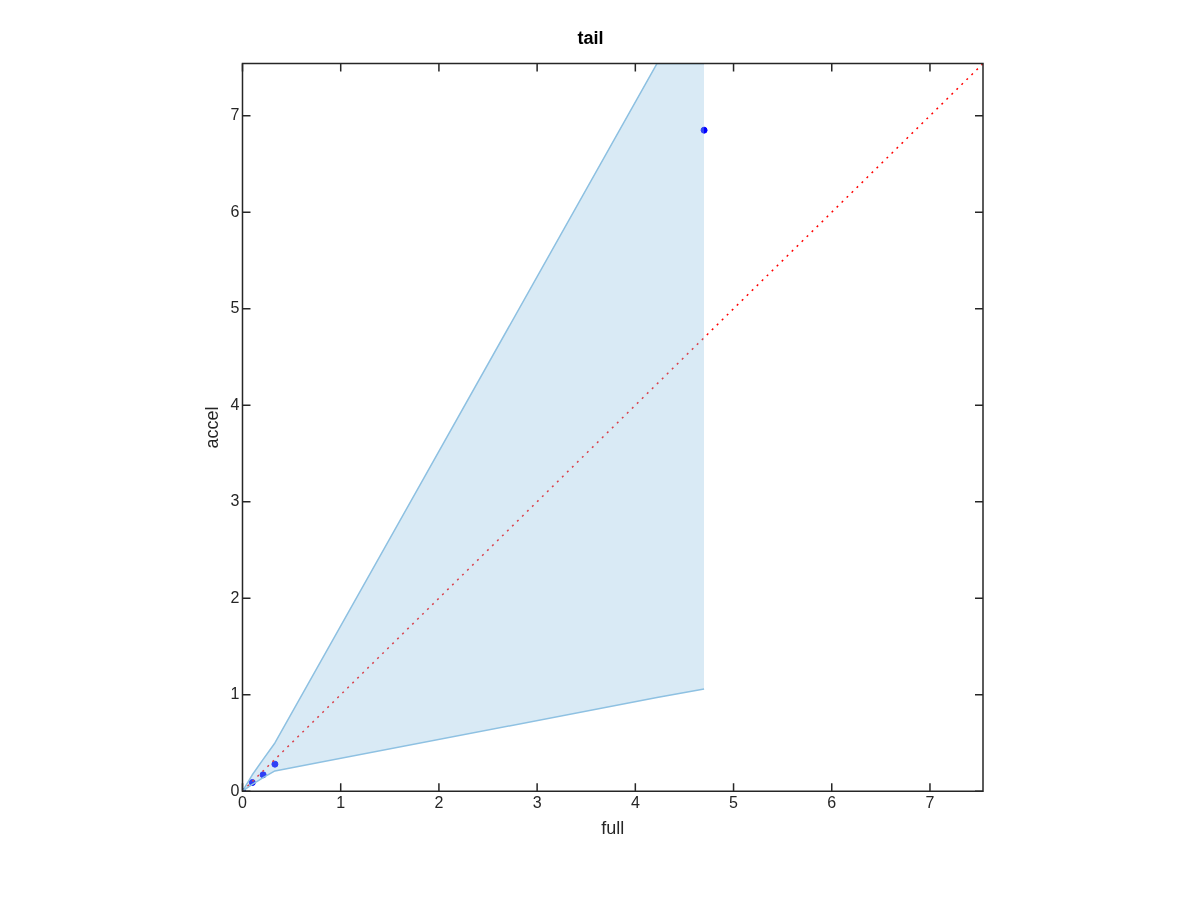 The height and width of the screenshot is (900, 1200). Describe the element at coordinates (235, 694) in the screenshot. I see `y-tick-label: 1` at that location.